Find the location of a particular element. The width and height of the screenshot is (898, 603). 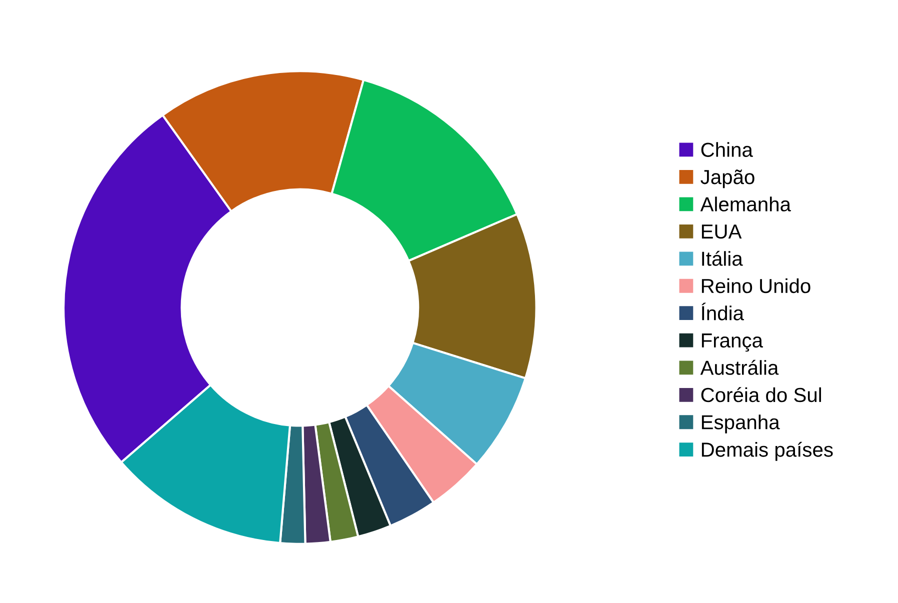

legend-label: Espanha is located at coordinates (741, 424).